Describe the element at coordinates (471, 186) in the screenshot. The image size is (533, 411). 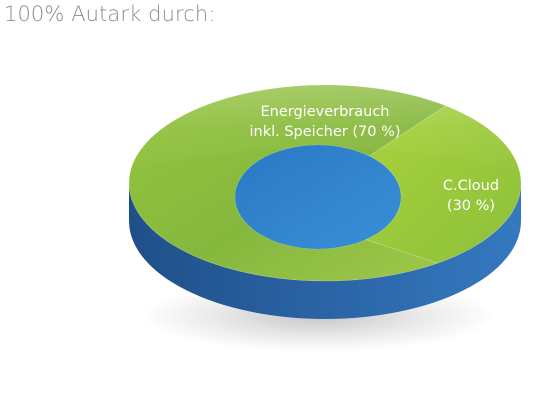
I see `label-line: C.Cloud` at that location.